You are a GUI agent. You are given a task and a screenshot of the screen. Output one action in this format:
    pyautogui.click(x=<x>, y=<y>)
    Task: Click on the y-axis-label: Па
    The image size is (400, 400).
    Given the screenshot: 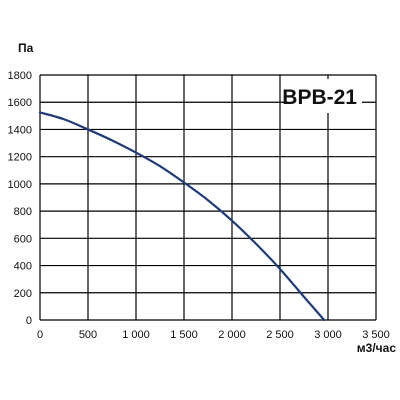 What is the action you would take?
    pyautogui.click(x=26, y=48)
    